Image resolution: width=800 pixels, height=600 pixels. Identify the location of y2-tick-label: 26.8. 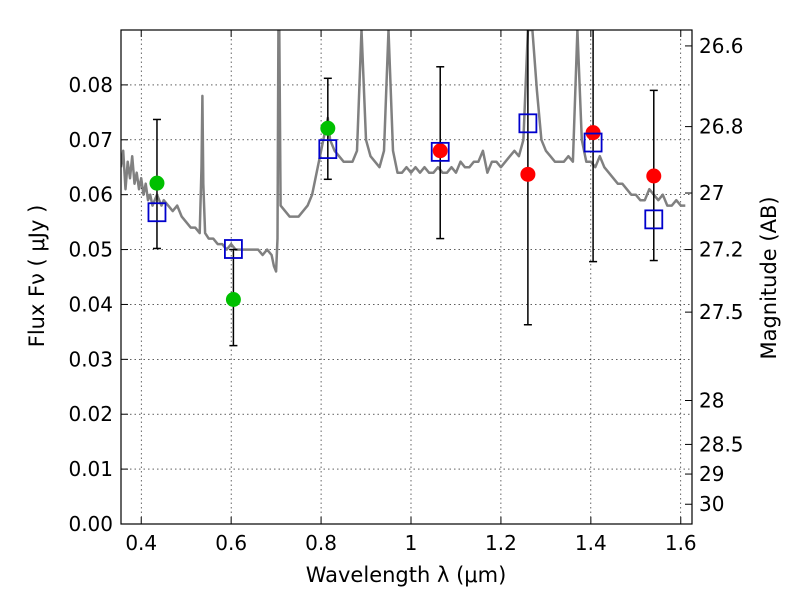
(721, 127).